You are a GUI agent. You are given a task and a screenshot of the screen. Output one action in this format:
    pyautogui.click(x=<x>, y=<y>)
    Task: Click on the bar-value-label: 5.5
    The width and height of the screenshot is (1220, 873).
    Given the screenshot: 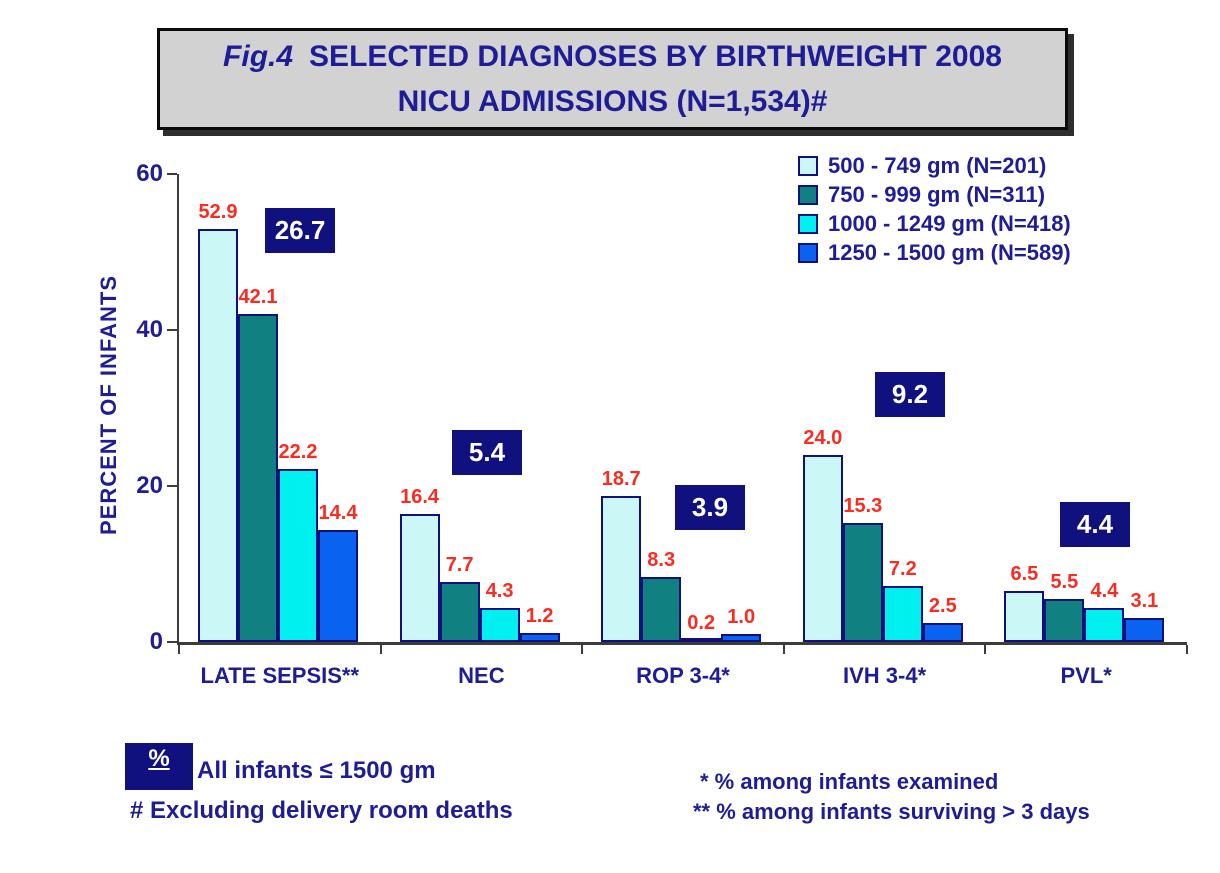 What is the action you would take?
    pyautogui.click(x=1064, y=582)
    